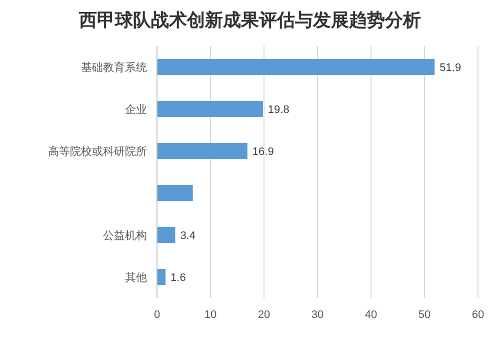 Image resolution: width=500 pixels, height=362 pixels. Describe the element at coordinates (263, 152) in the screenshot. I see `data-label: 16.9` at that location.